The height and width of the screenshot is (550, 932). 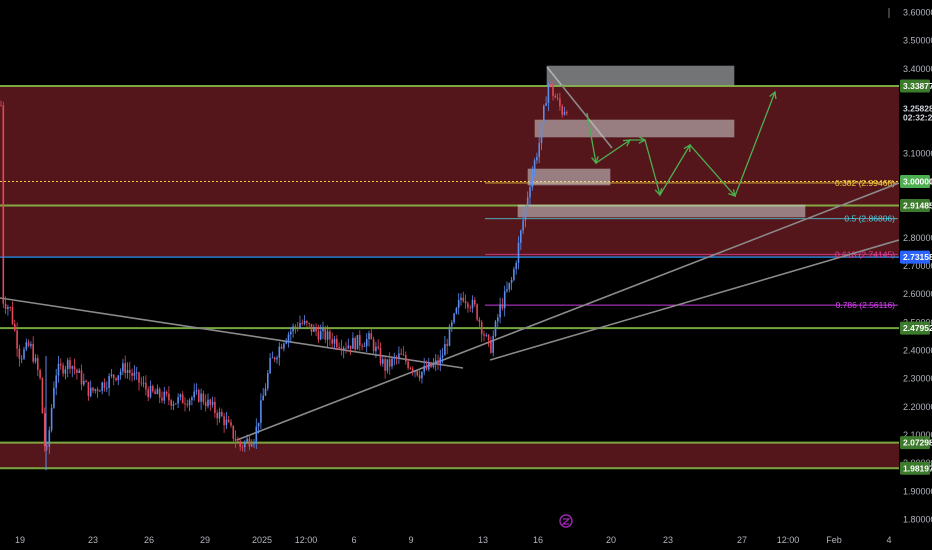 I want to click on x-axis: 19 23 26 29 2025 12:00 6 9 13 16 20 23 27 12:00 Feb 4, so click(x=453, y=540).